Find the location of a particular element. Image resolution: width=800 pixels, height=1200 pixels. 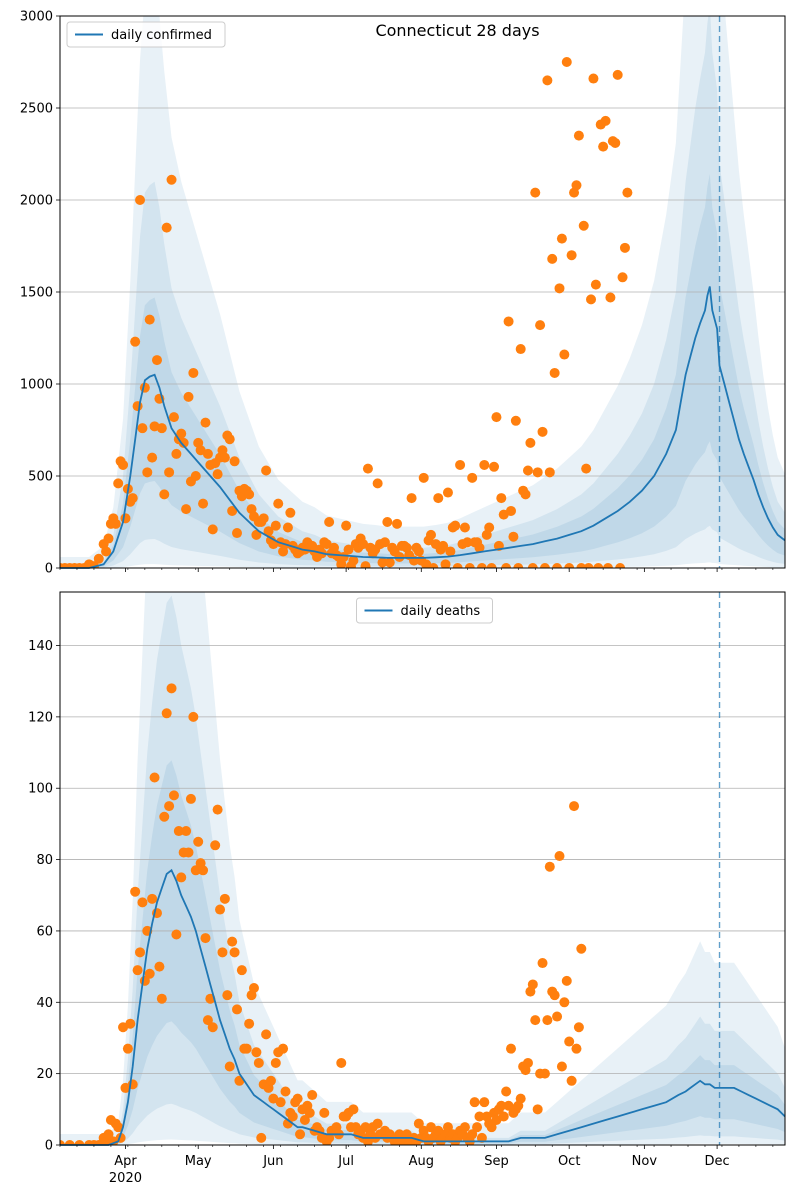

bottom-ytick-label: 120 is located at coordinates (40, 717).